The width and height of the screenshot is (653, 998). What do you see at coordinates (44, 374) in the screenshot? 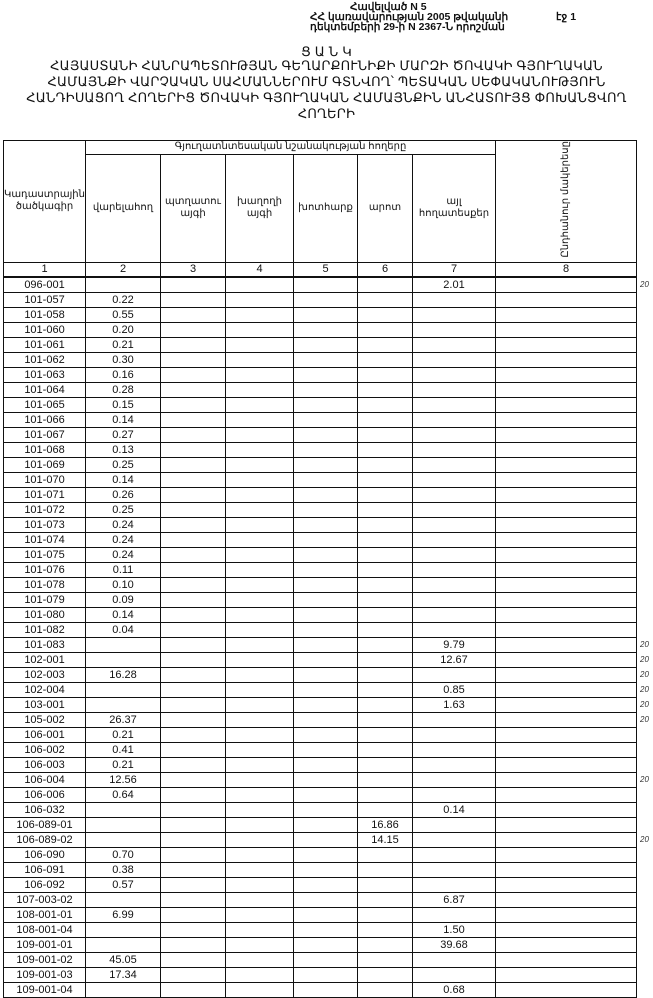
I see `cadastral-code-cell: 101-063` at bounding box center [44, 374].